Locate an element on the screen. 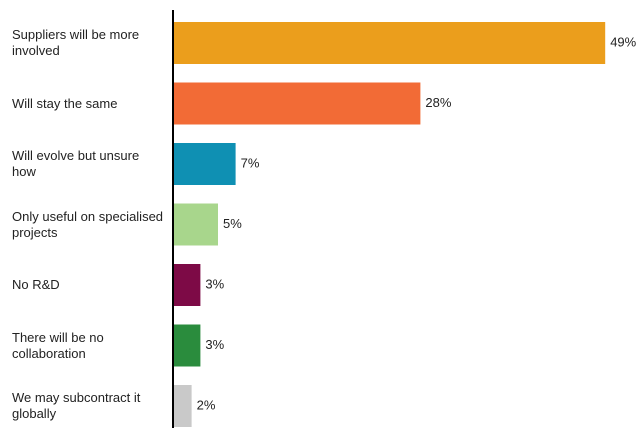 This screenshot has height=428, width=642. category-label: No R&D is located at coordinates (36, 284).